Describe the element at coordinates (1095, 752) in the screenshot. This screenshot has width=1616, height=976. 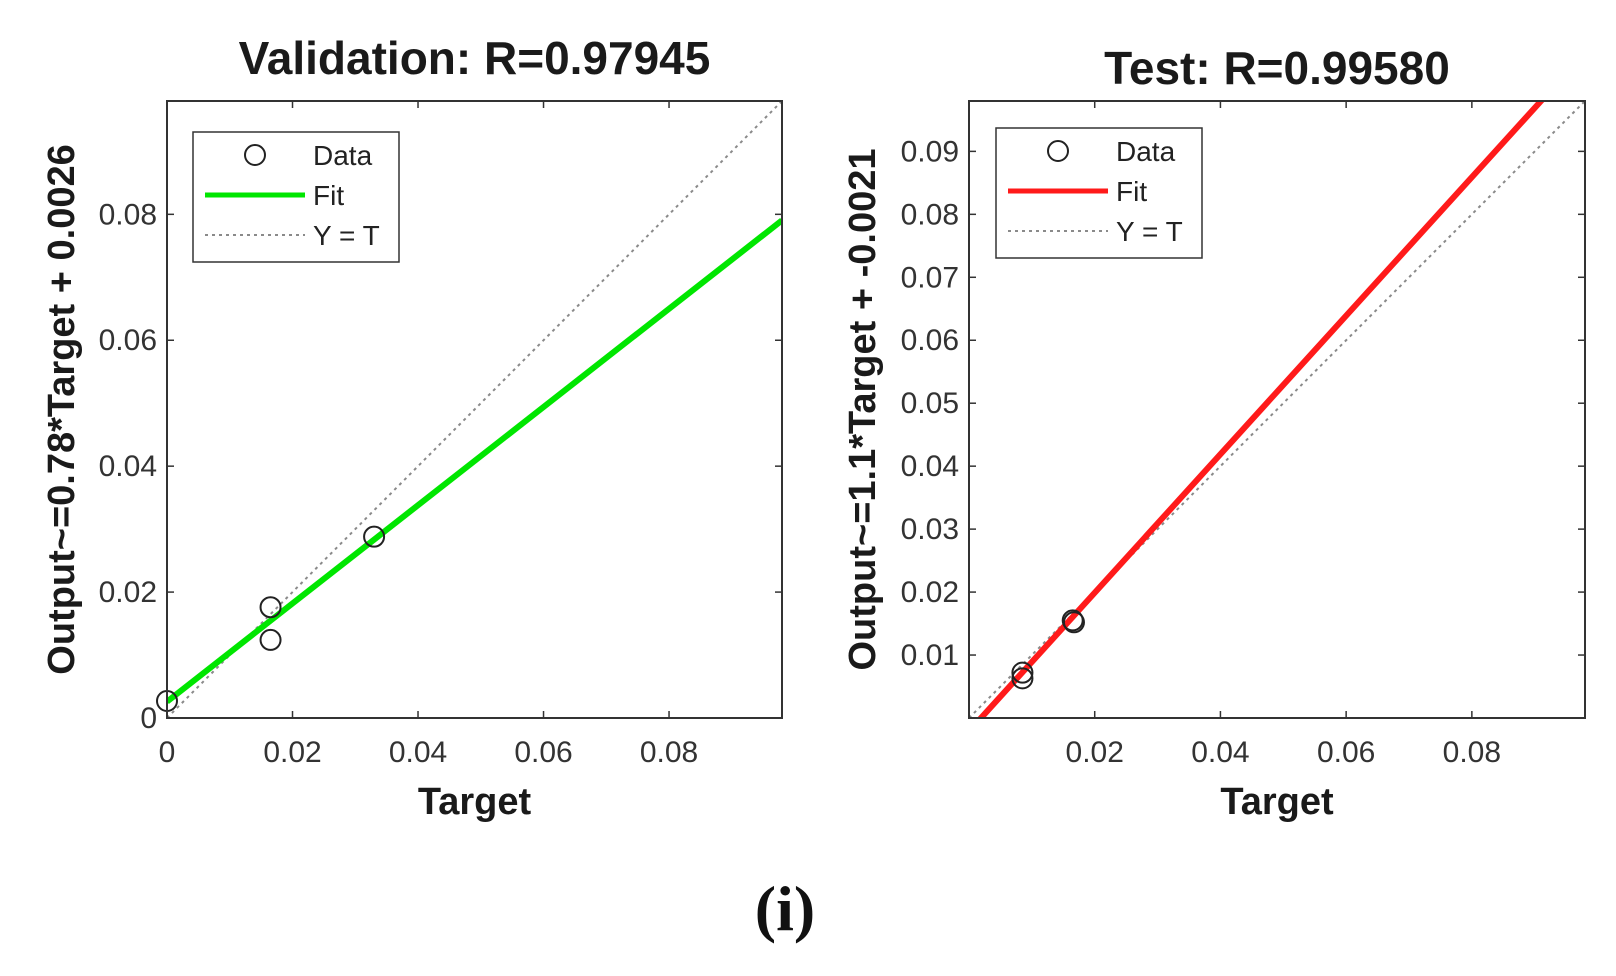
I see `test-x-tick-label: 0.02` at that location.